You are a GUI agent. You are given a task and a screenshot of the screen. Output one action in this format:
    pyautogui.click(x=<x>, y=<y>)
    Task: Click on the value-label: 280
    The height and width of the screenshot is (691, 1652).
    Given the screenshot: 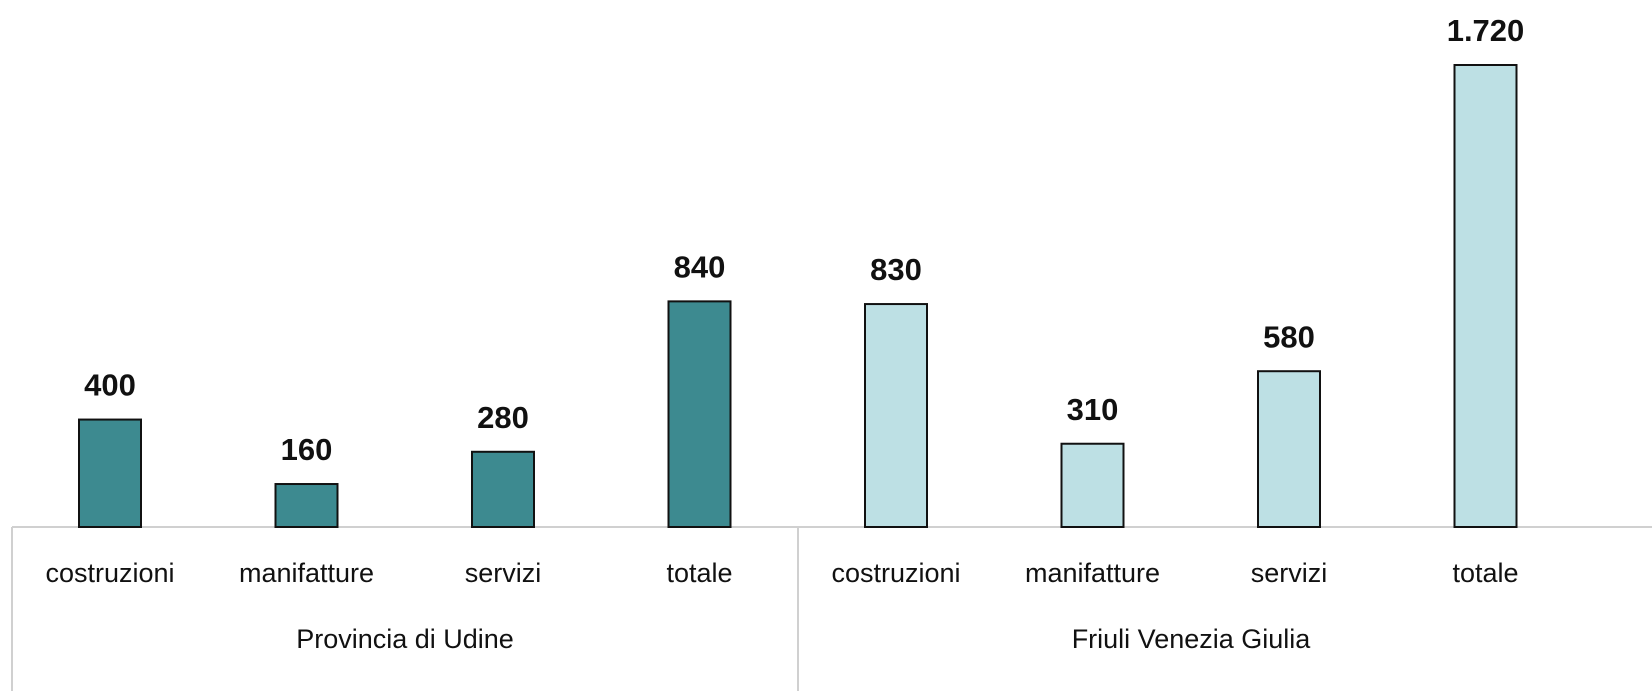 What is the action you would take?
    pyautogui.click(x=503, y=417)
    